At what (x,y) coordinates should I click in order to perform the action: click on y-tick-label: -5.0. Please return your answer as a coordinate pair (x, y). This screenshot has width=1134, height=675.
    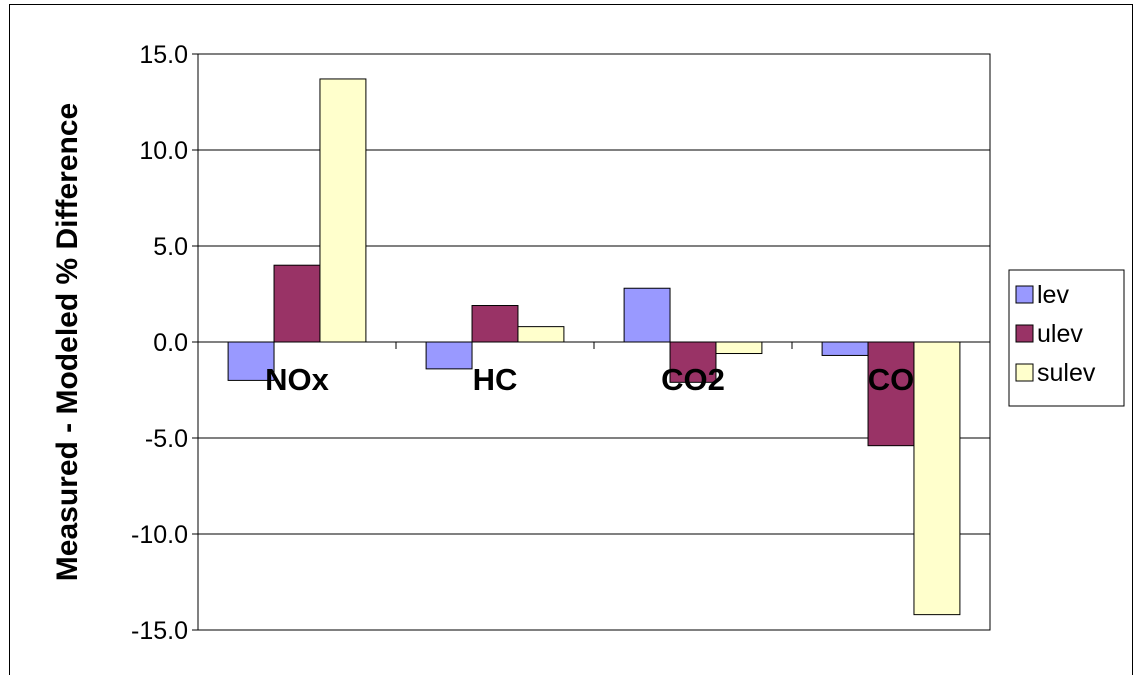
    Looking at the image, I should click on (166, 439).